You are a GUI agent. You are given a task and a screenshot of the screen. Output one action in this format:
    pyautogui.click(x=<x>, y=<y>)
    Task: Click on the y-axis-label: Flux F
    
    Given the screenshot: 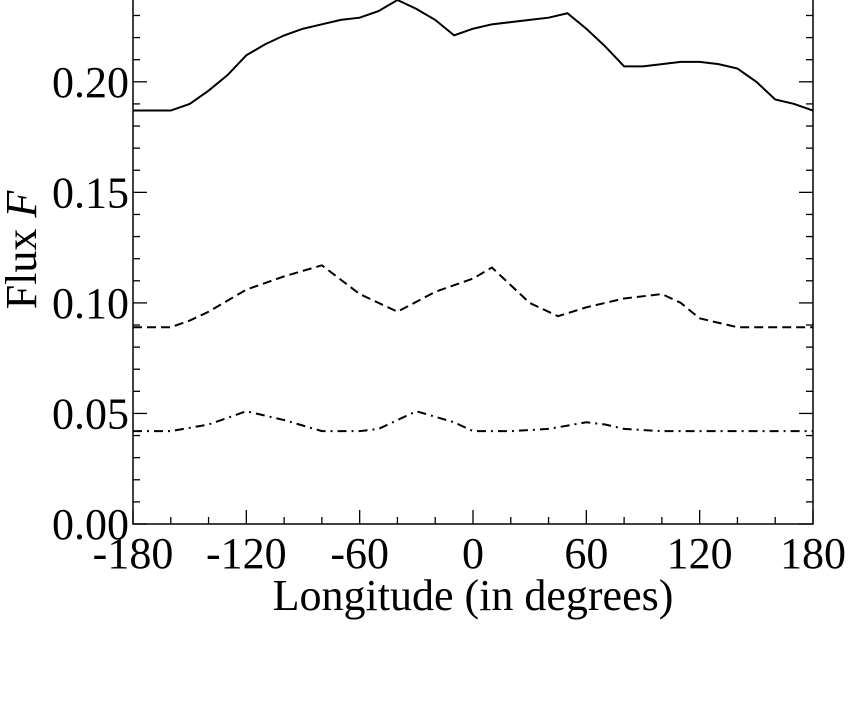 What is the action you would take?
    pyautogui.click(x=23, y=250)
    